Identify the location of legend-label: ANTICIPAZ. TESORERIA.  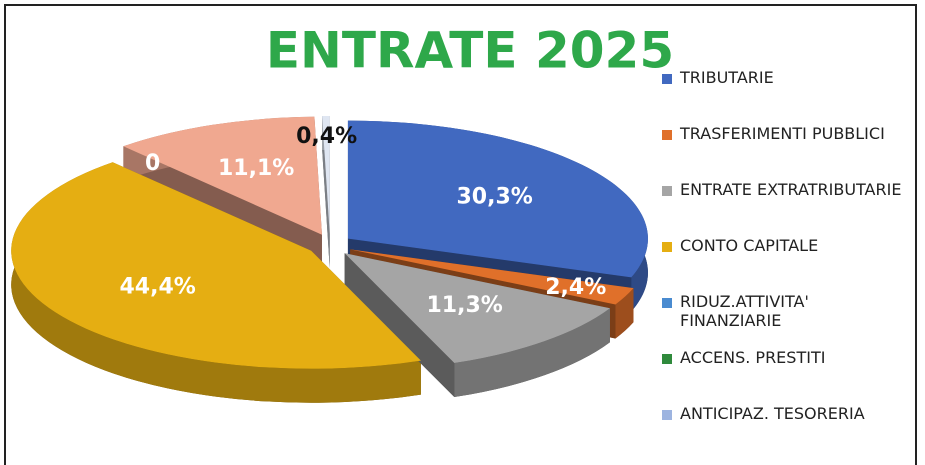
(772, 413).